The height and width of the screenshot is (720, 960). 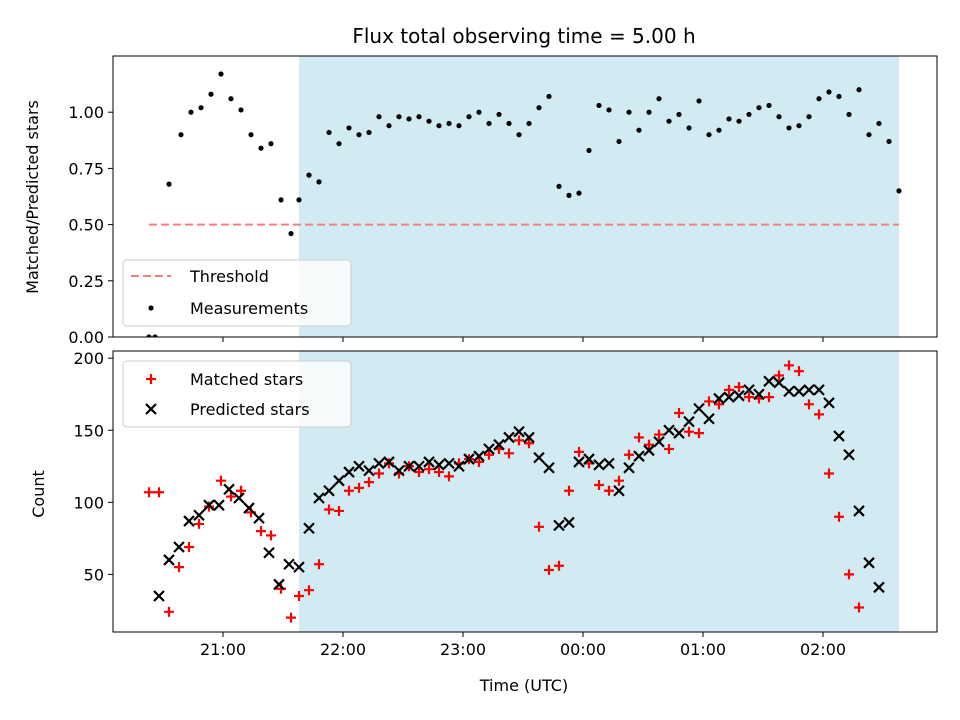 What do you see at coordinates (249, 308) in the screenshot?
I see `measurements-legend-label: Measurements` at bounding box center [249, 308].